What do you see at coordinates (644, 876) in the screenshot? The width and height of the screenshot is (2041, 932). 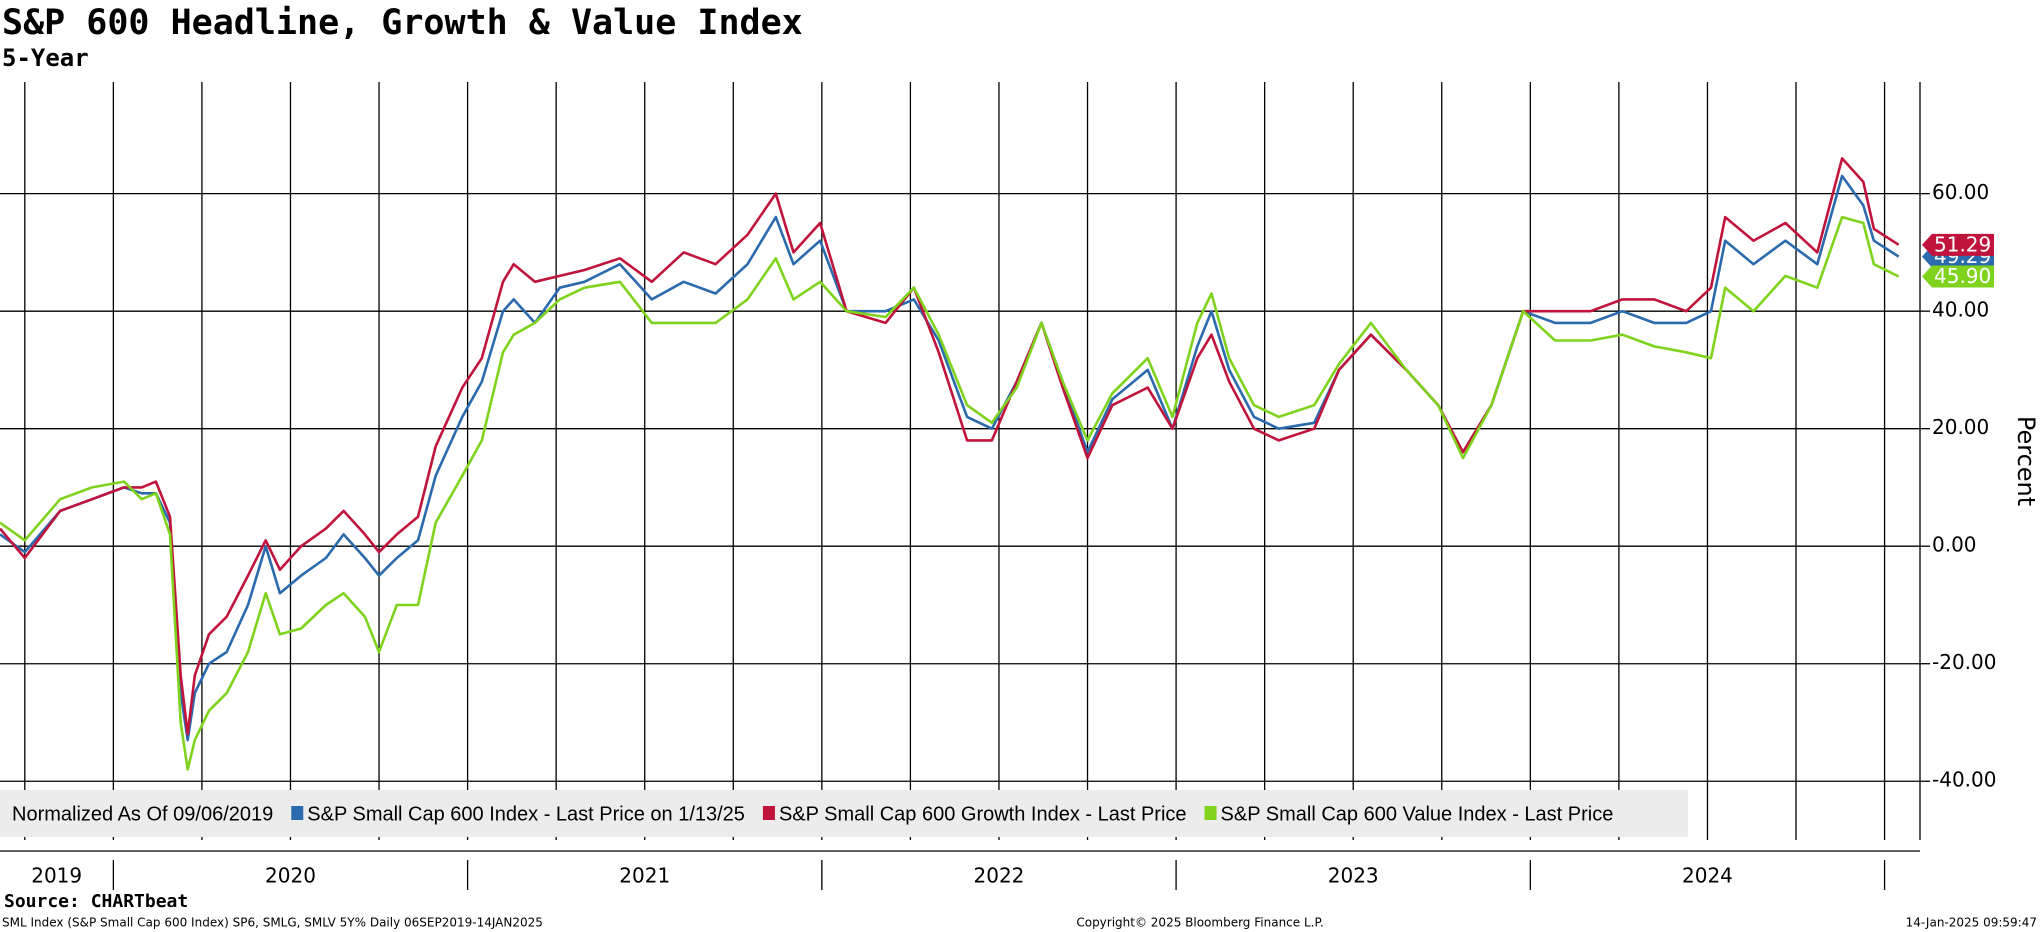 I see `x-tick-label: 2021` at bounding box center [644, 876].